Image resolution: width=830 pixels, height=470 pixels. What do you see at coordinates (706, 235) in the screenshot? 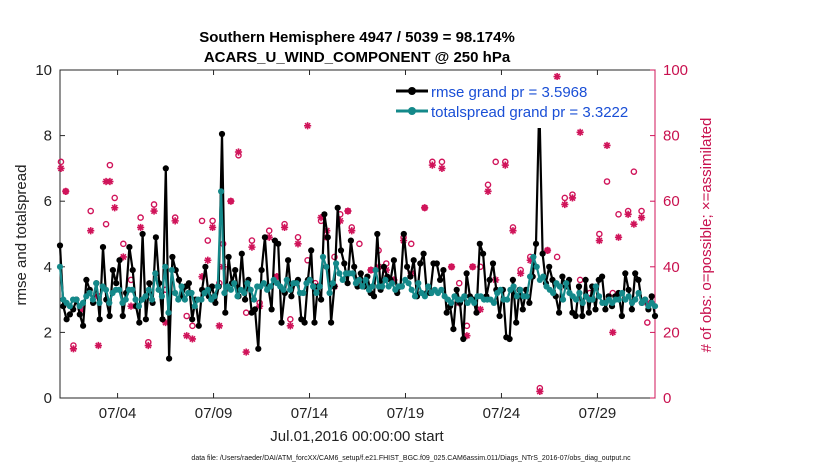
I see `y-axis-label-right: # of obs: o=possible; ×=assimilated` at bounding box center [706, 235].